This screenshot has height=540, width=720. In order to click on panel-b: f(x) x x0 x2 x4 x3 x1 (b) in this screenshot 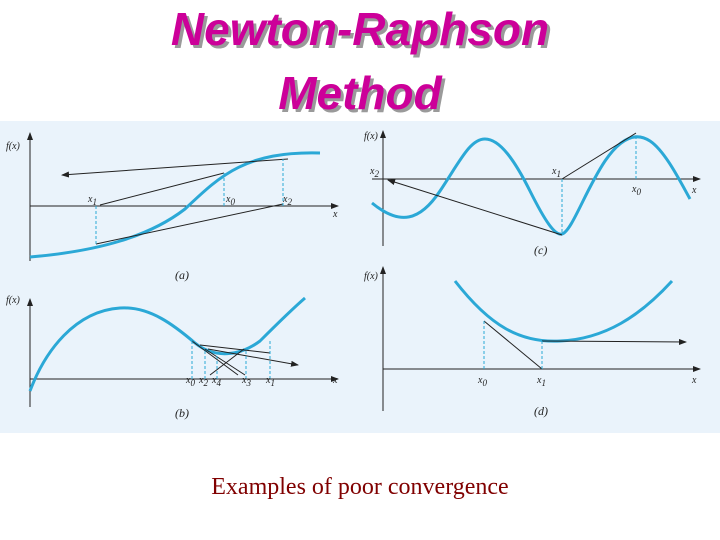, I will do `click(172, 357)`.